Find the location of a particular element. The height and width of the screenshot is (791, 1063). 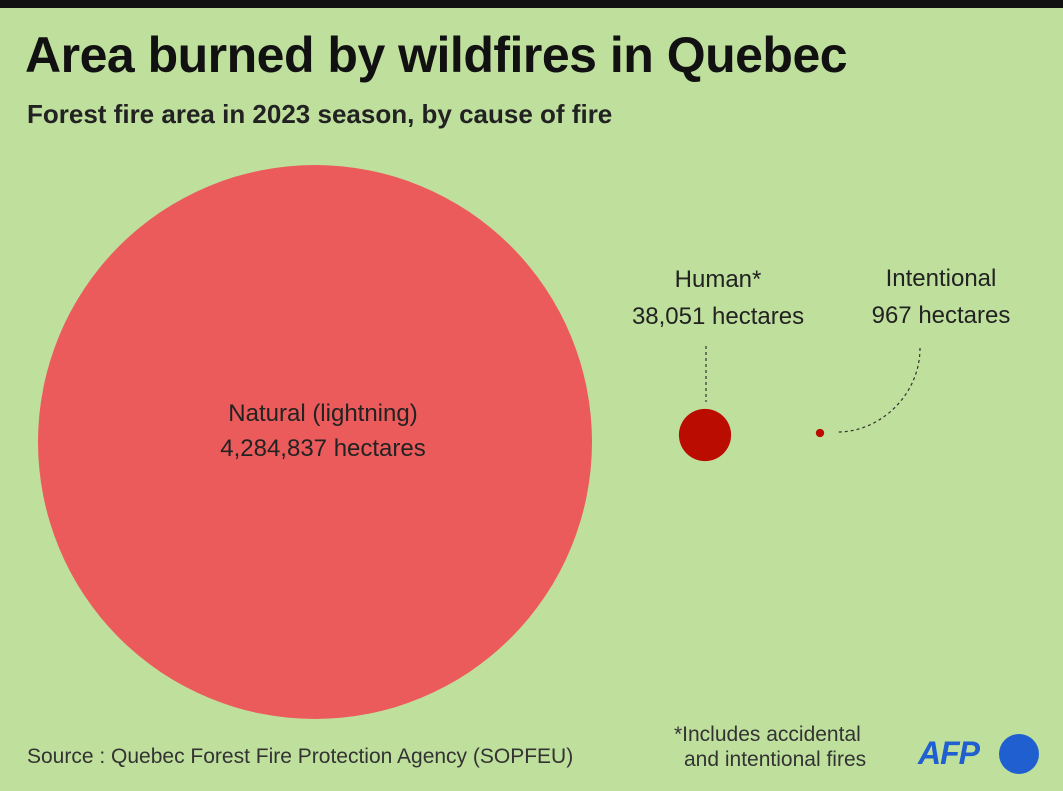

label-intentional-value: 967 hectares is located at coordinates (941, 315).